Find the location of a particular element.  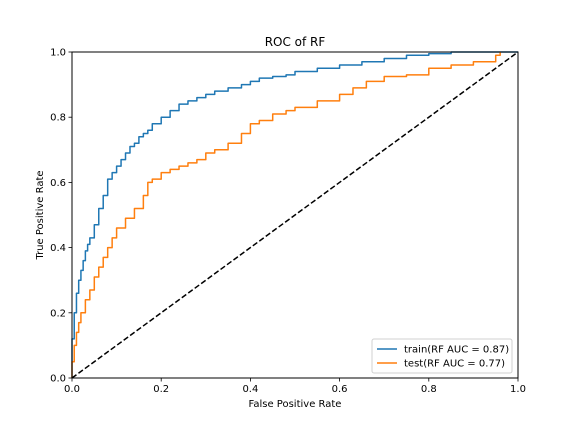

y-tick-label: 0.0 is located at coordinates (58, 379).